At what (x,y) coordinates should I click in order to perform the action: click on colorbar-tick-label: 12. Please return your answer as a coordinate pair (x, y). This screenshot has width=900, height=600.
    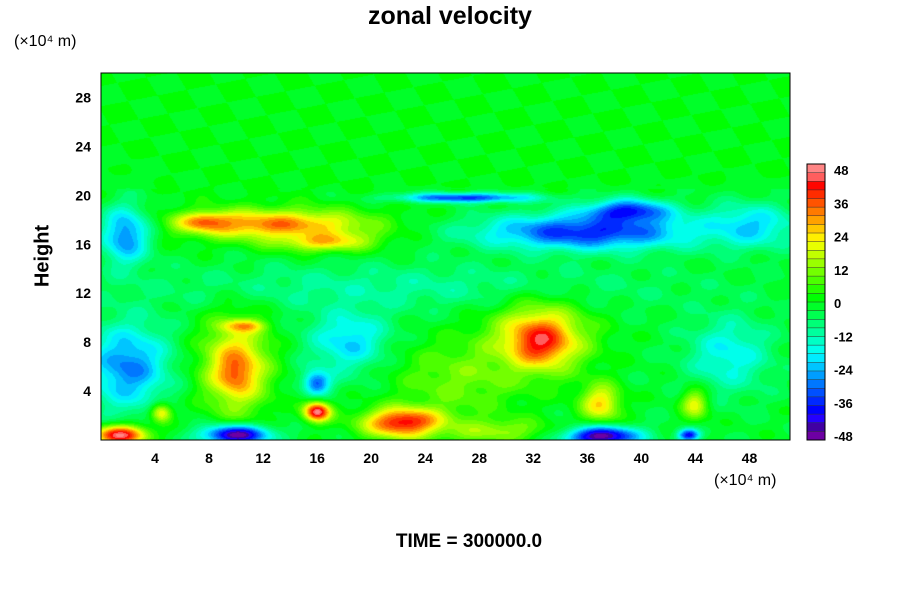
    Looking at the image, I should click on (841, 270).